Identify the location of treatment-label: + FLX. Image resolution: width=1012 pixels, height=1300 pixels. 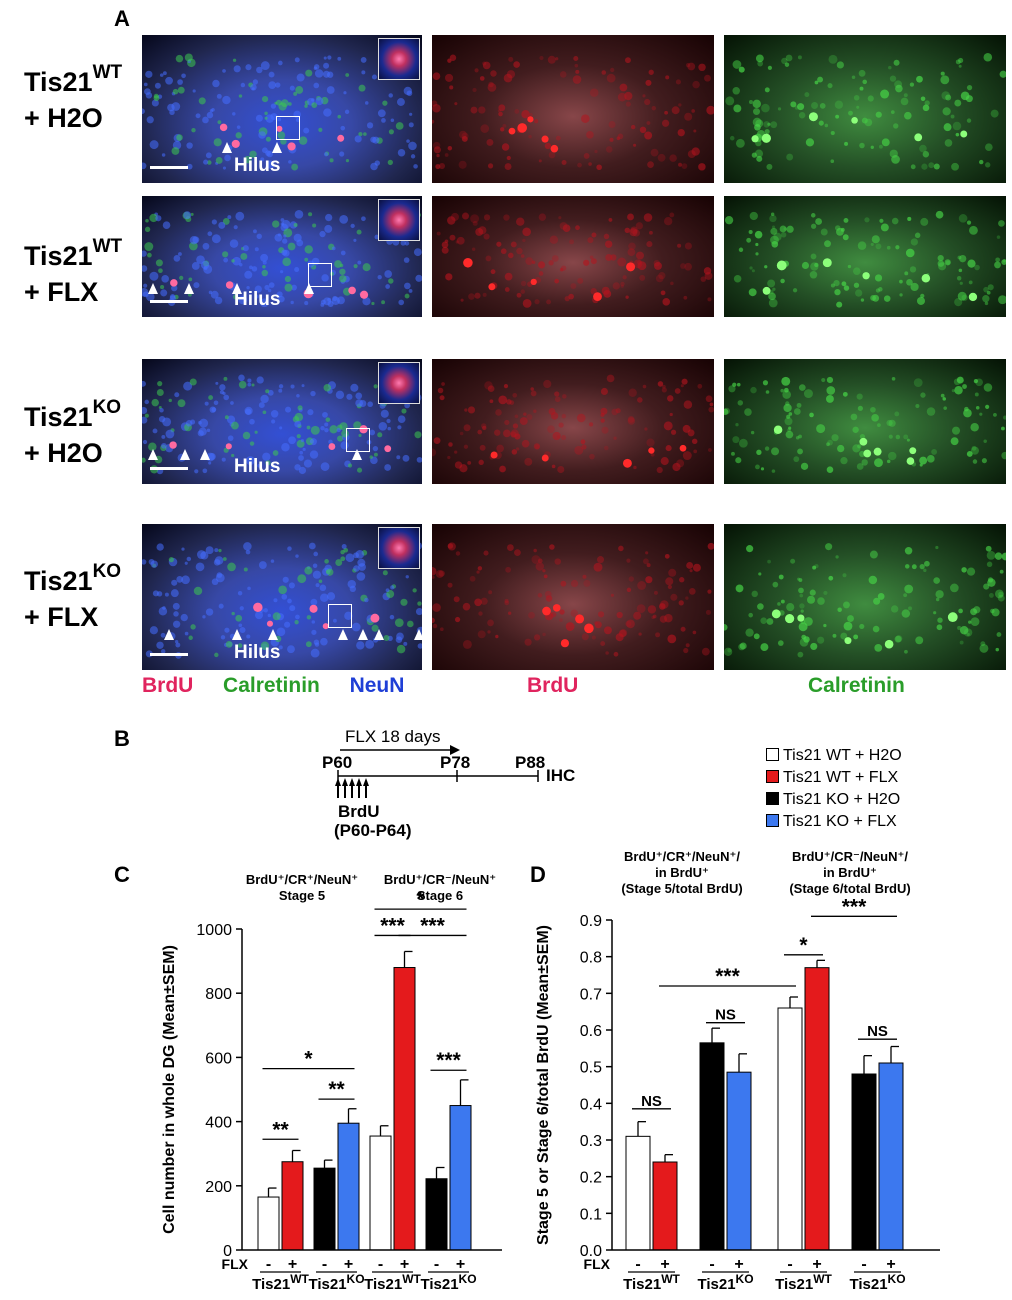
(61, 292).